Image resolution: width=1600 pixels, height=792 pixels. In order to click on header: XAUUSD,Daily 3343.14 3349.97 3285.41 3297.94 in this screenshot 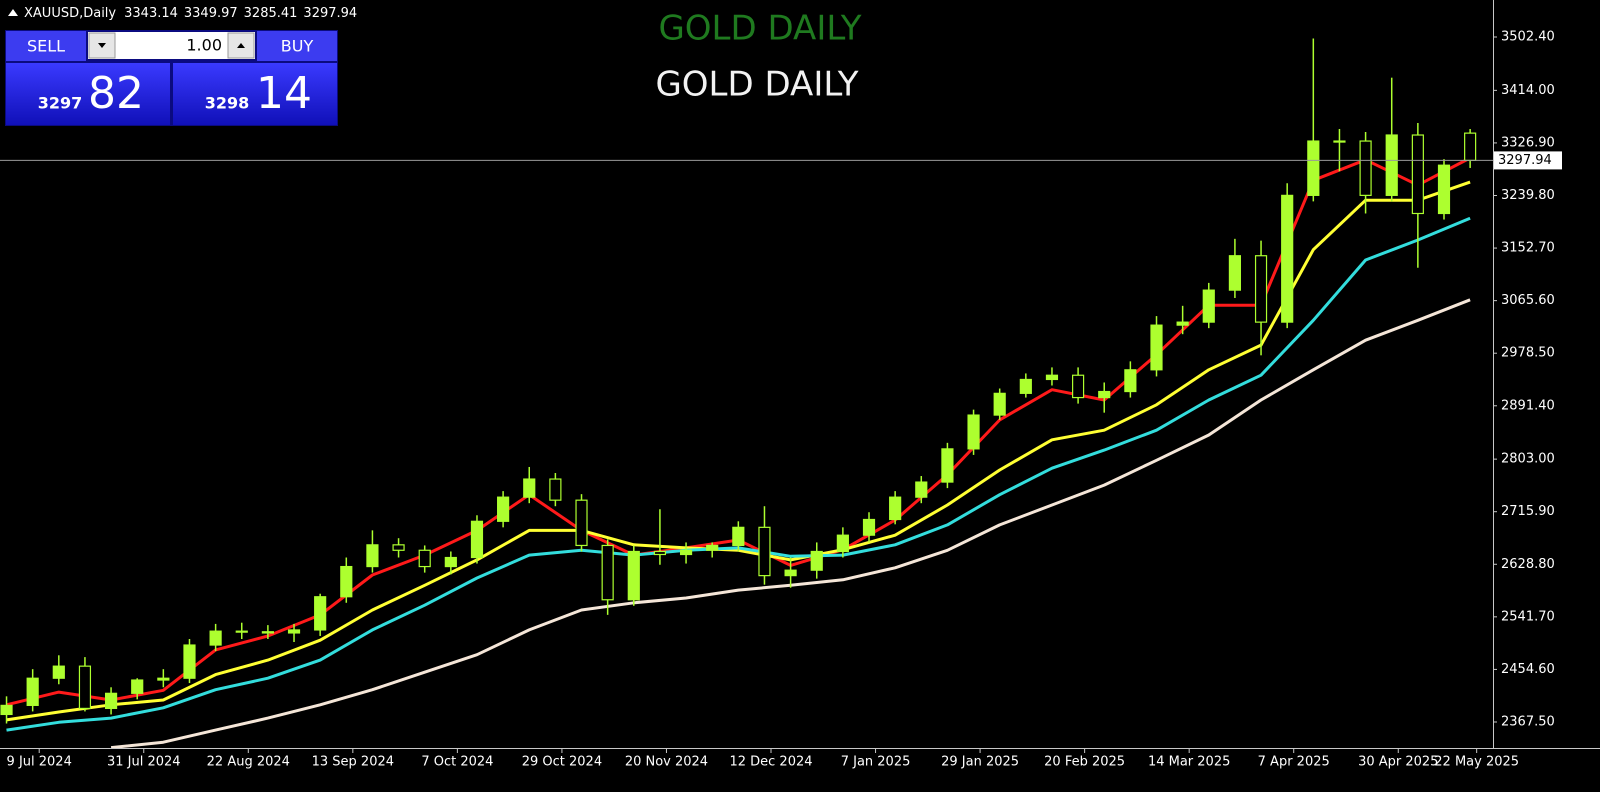, I will do `click(182, 13)`.